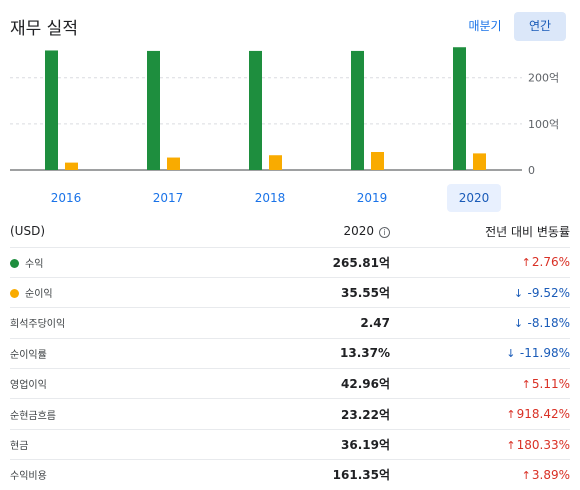  I want to click on metric-label: 현금, so click(135, 445).